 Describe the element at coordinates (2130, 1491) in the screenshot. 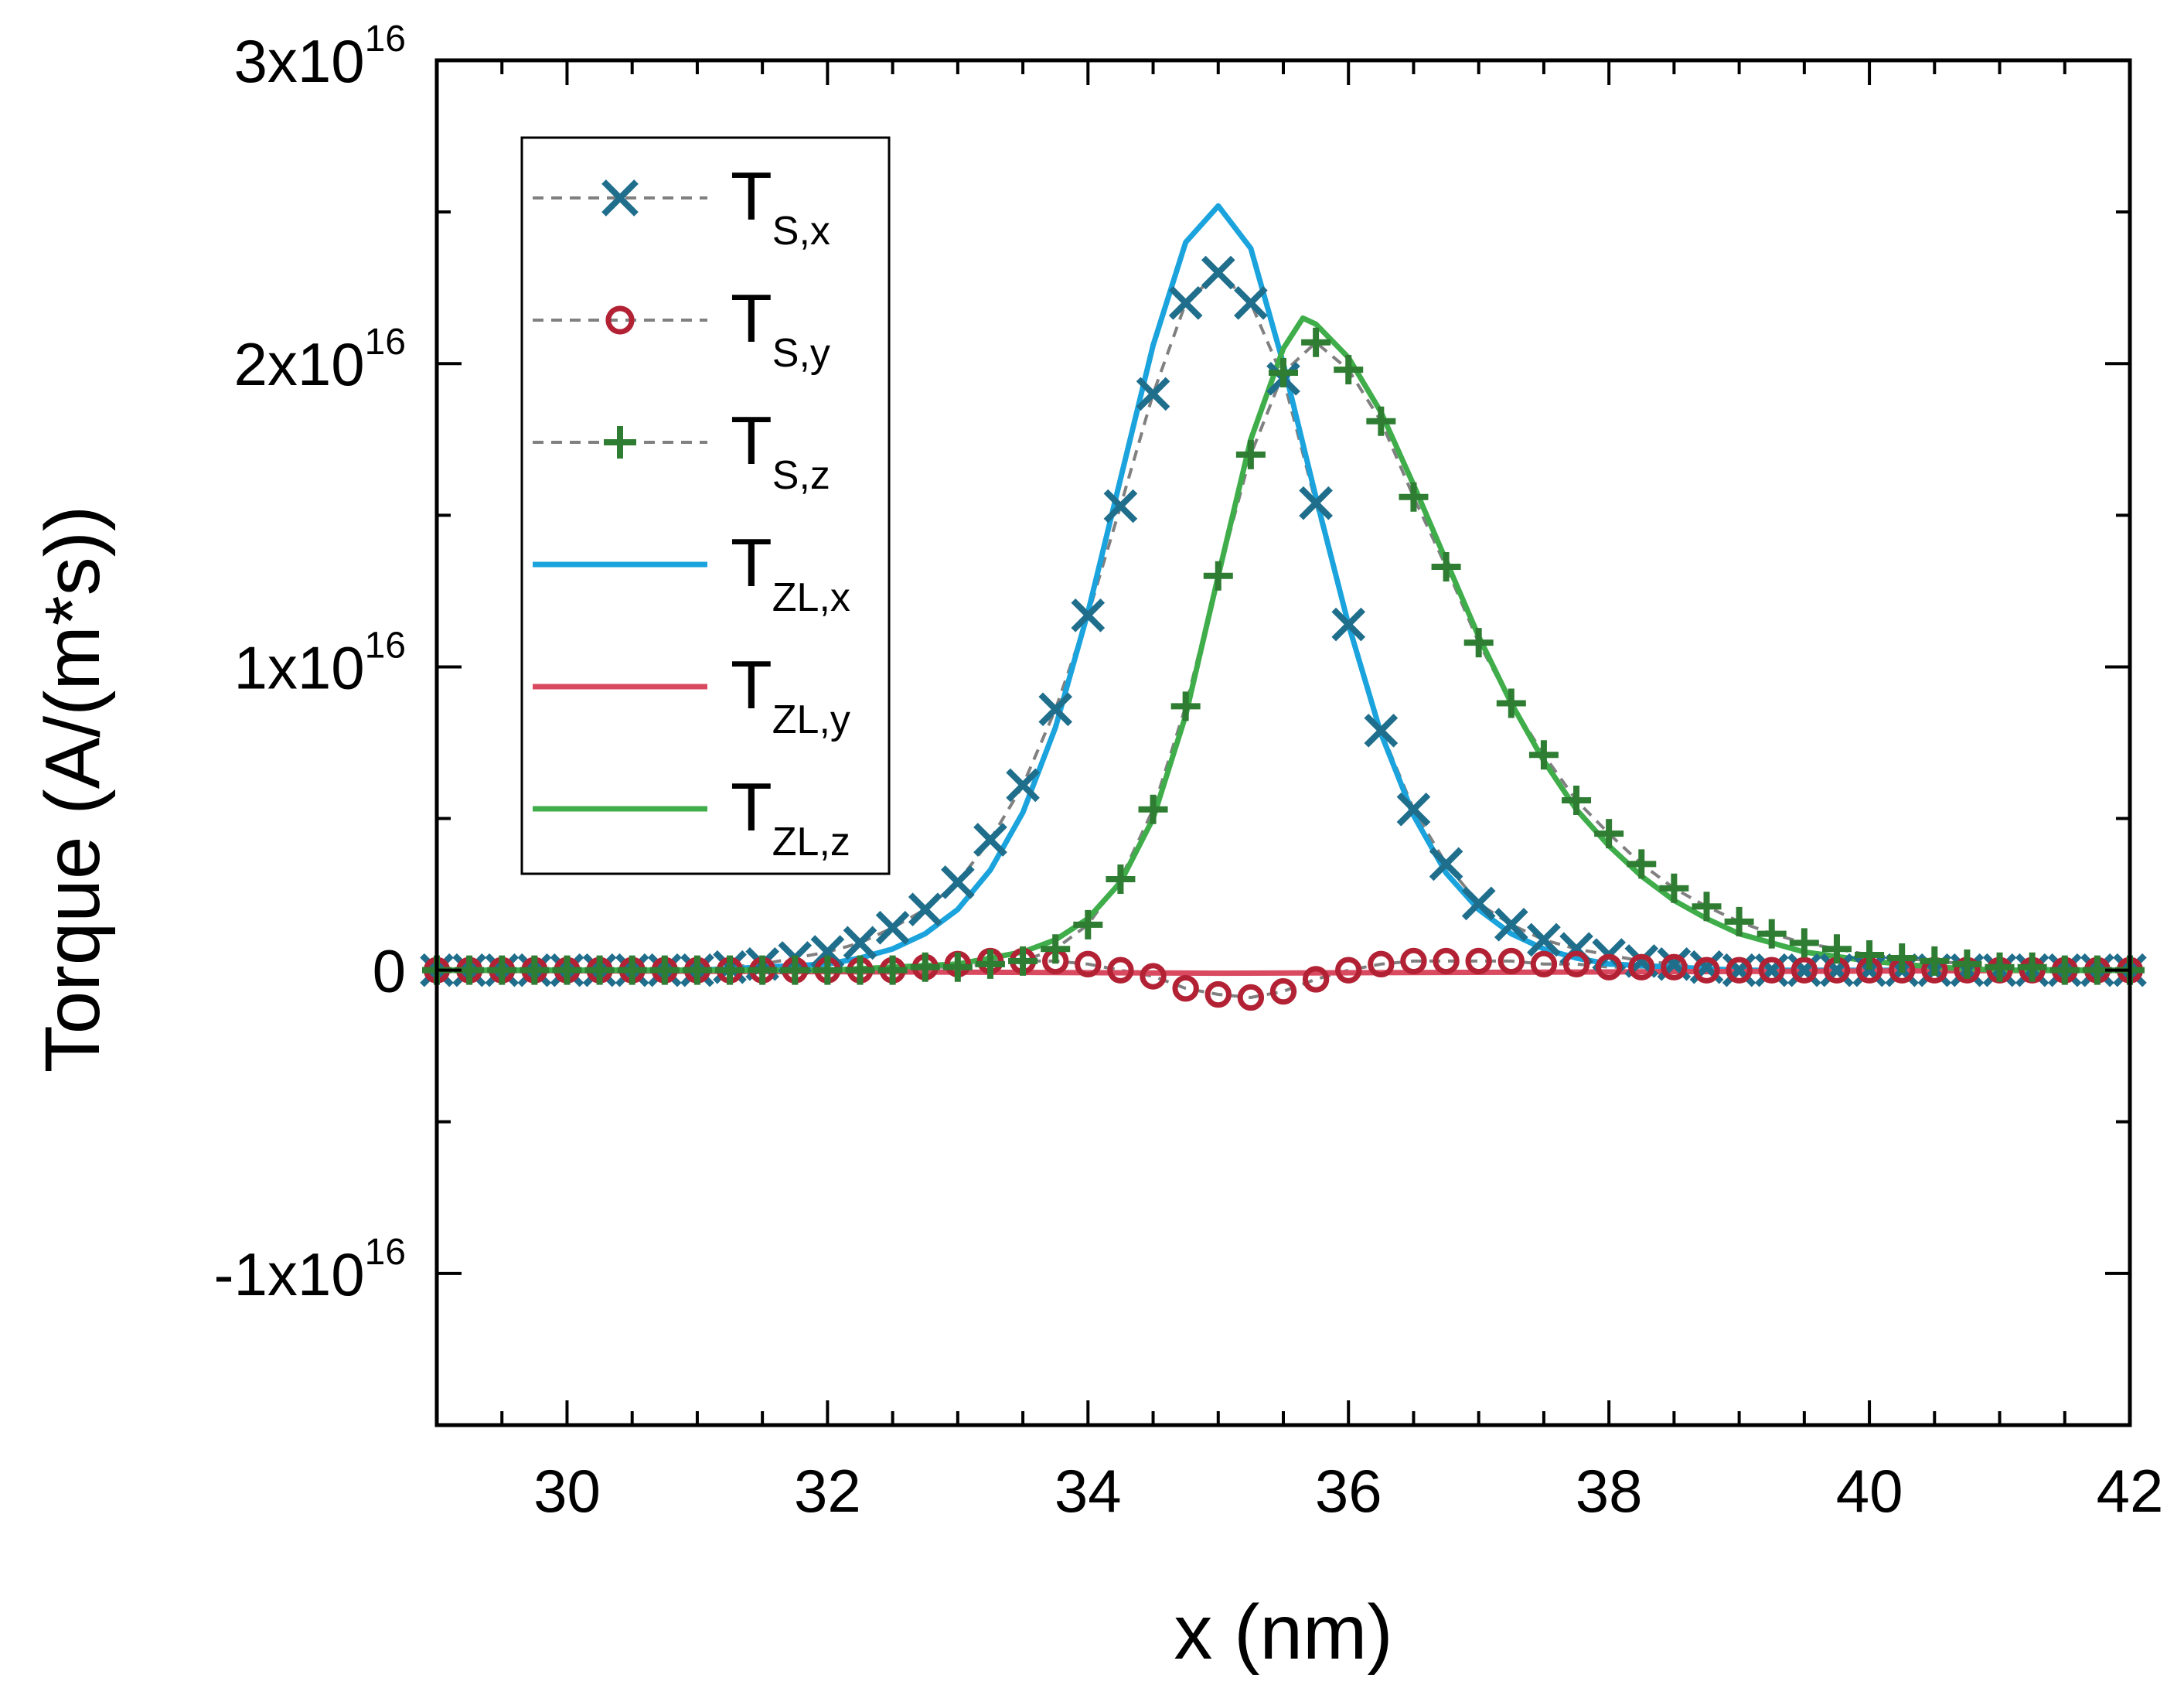

I see `x-tick-label: 42` at that location.